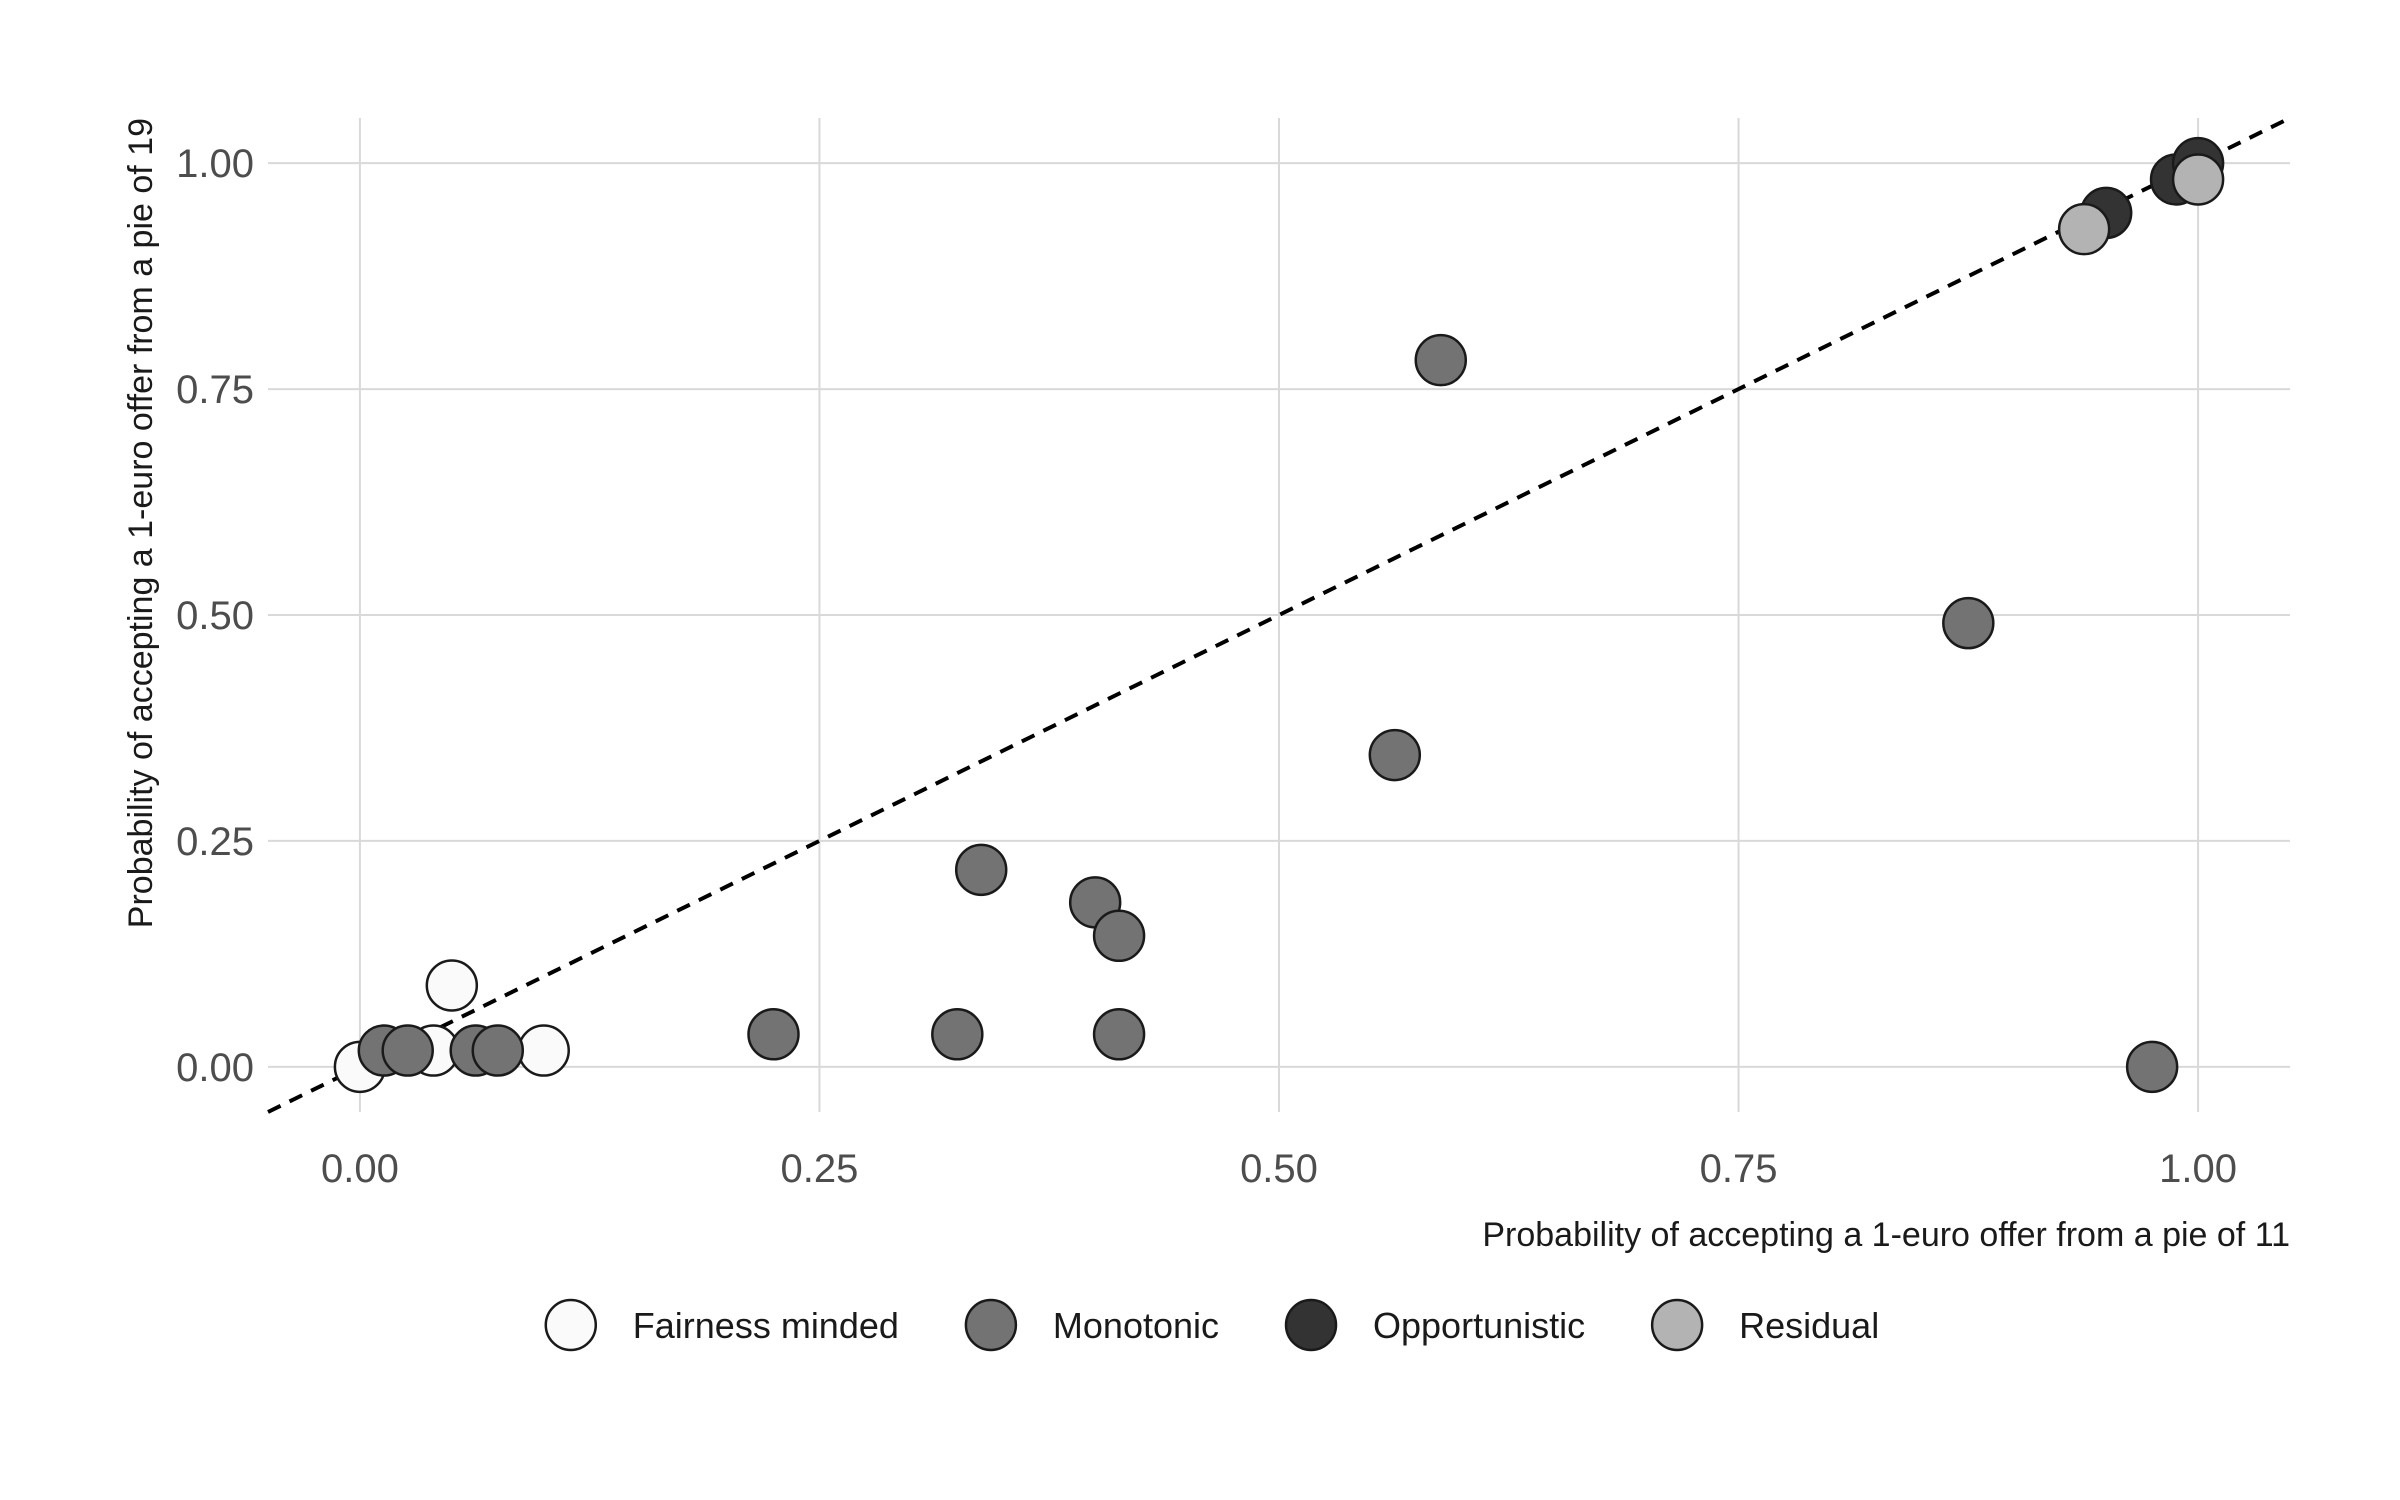 This screenshot has width=2400, height=1500. I want to click on legend-item-fairness-minded: Fairness minded, so click(721, 1325).